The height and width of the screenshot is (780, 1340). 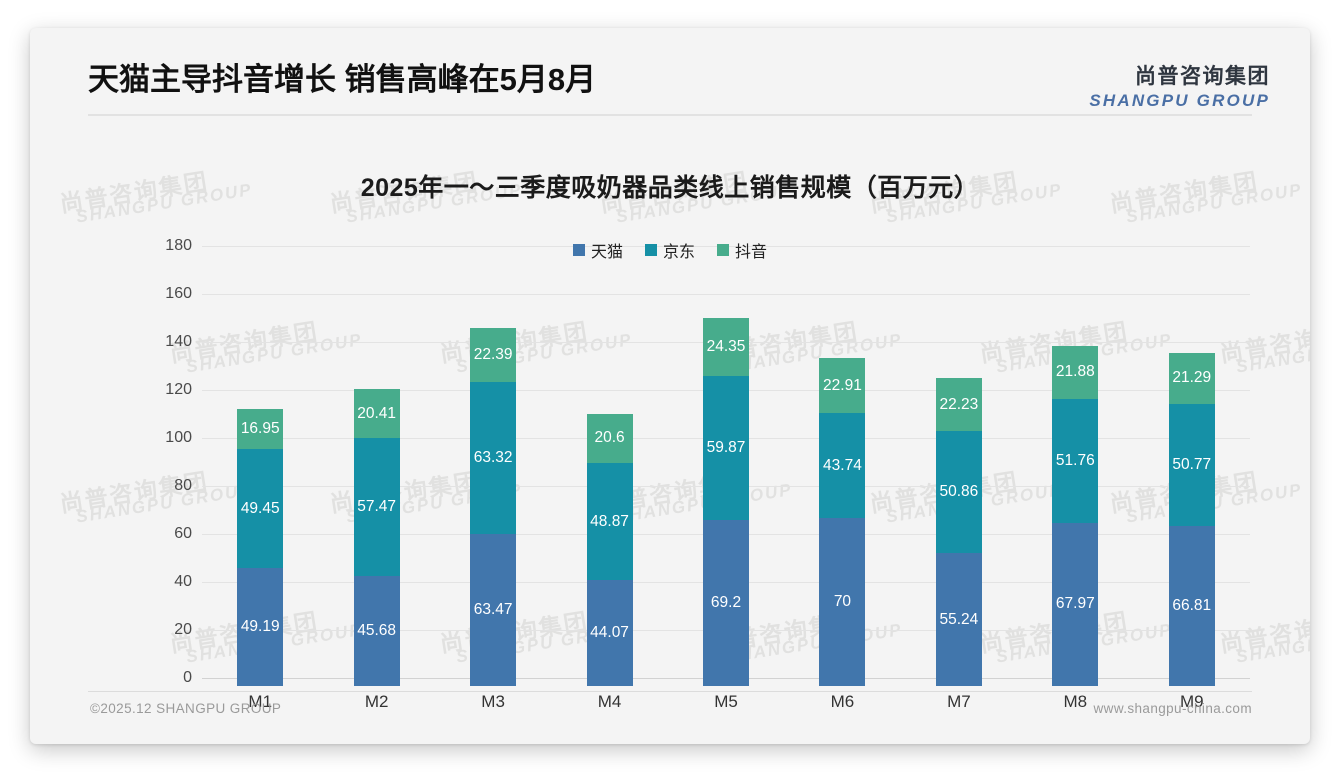 I want to click on bar-value-label: 22.91, so click(x=842, y=385).